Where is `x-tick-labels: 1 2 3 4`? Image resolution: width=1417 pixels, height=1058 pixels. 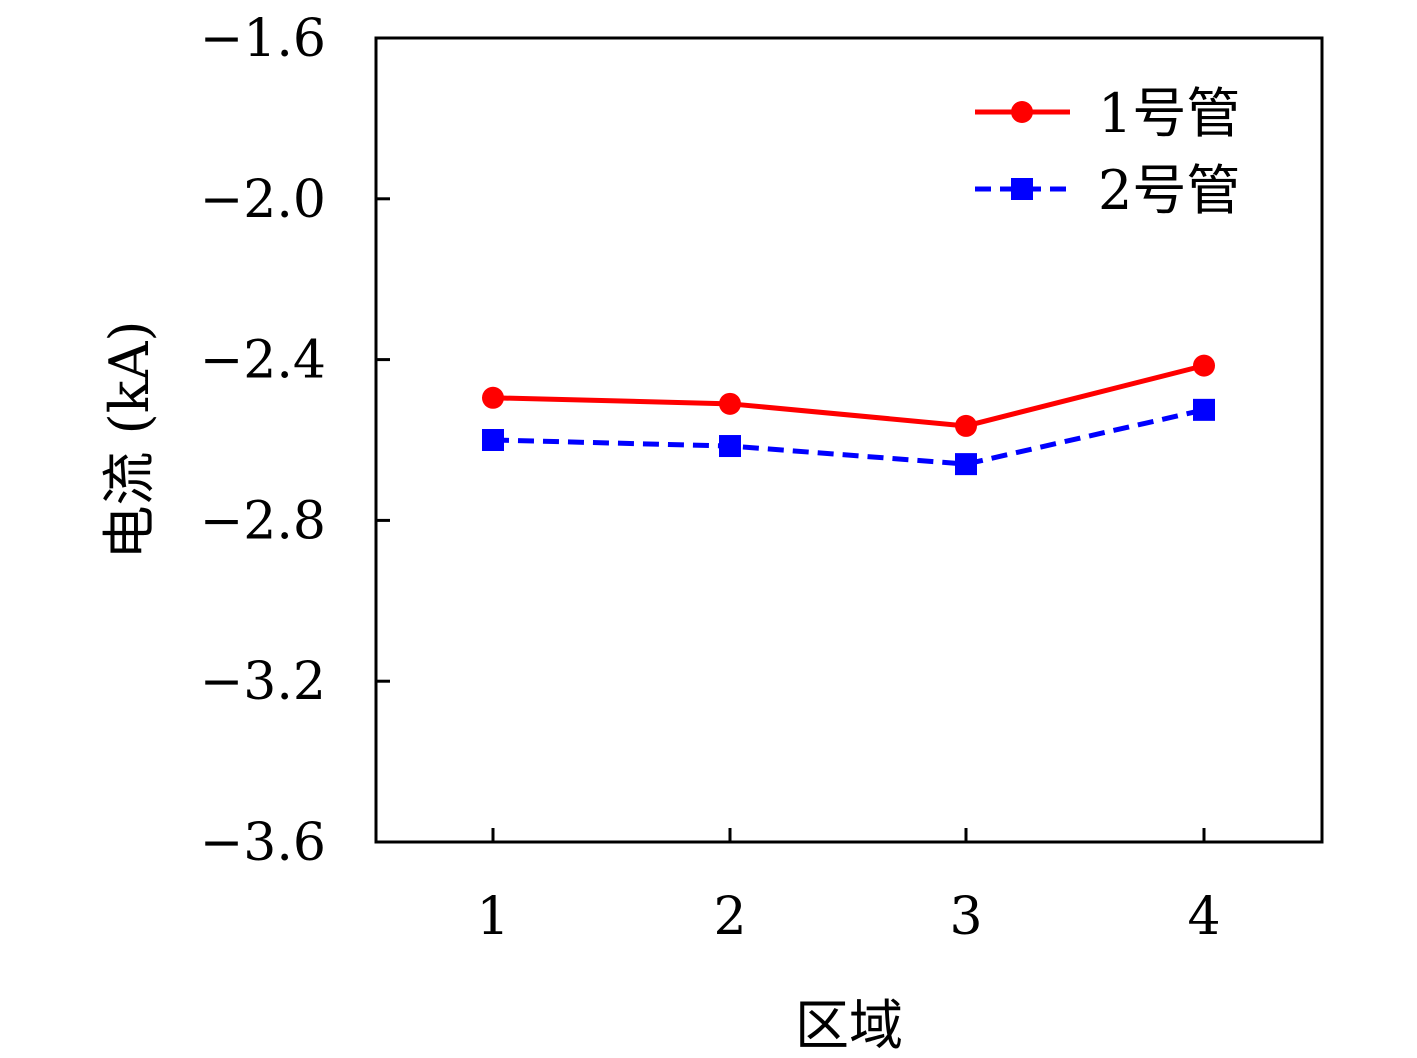
x-tick-labels: 1 2 3 4 is located at coordinates (848, 917).